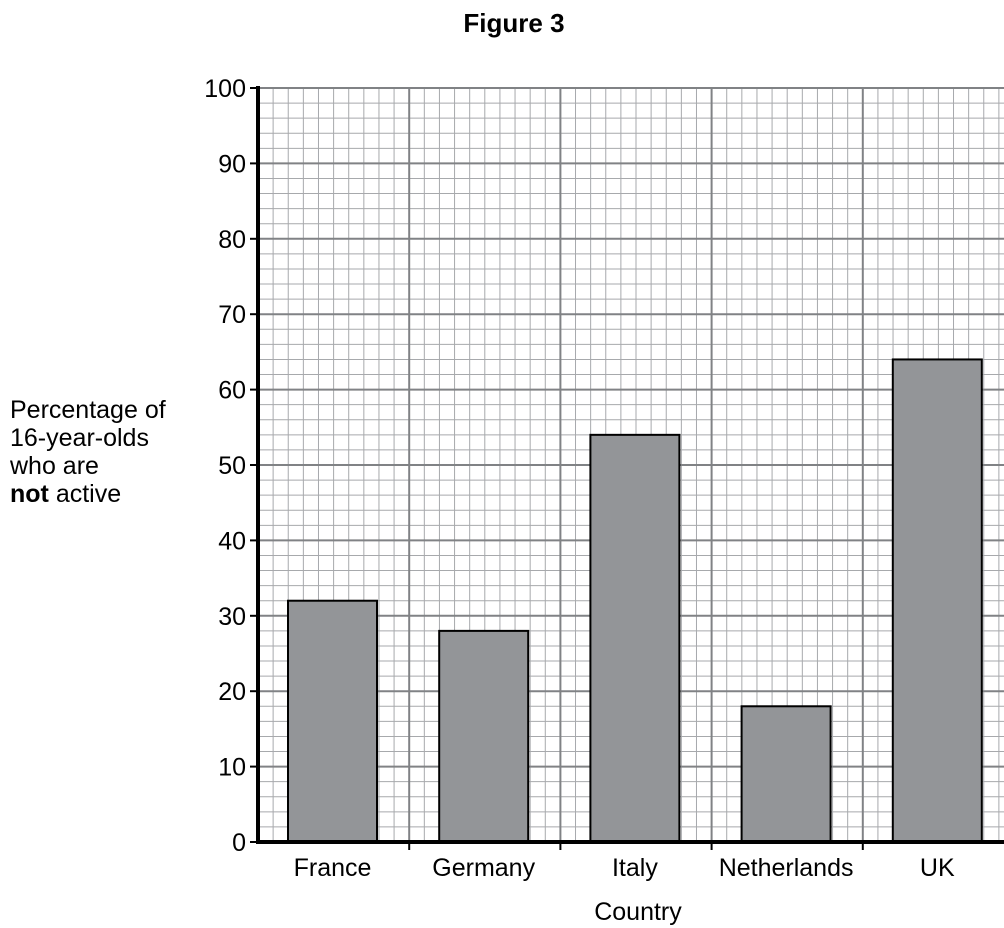  Describe the element at coordinates (29, 494) in the screenshot. I see `y-axis-label-bold-word: not` at that location.